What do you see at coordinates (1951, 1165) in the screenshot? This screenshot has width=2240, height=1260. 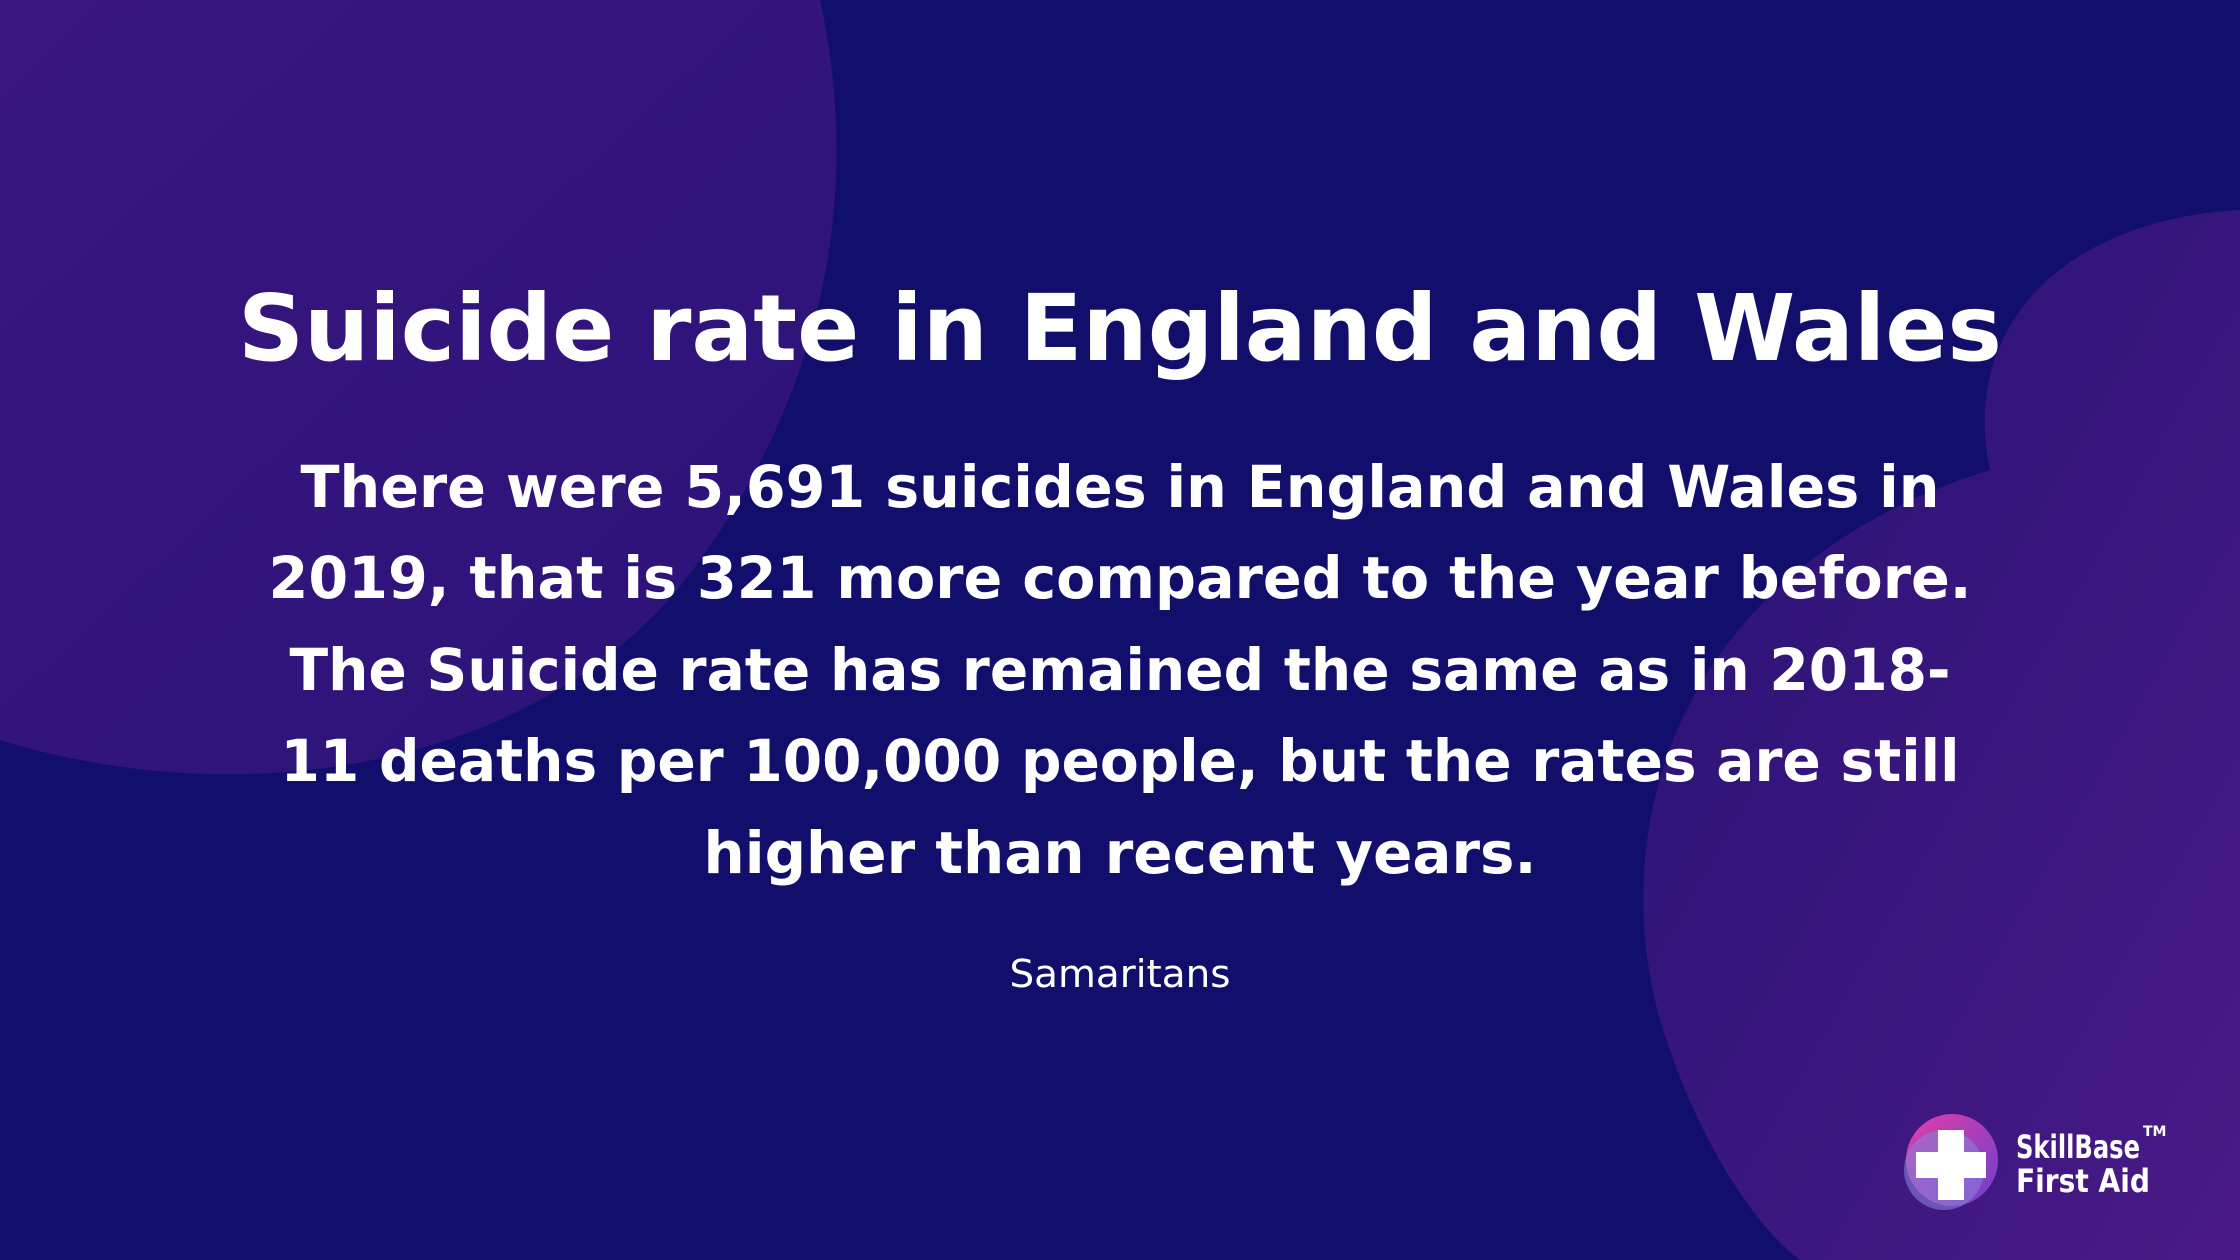 I see `logo-cross` at bounding box center [1951, 1165].